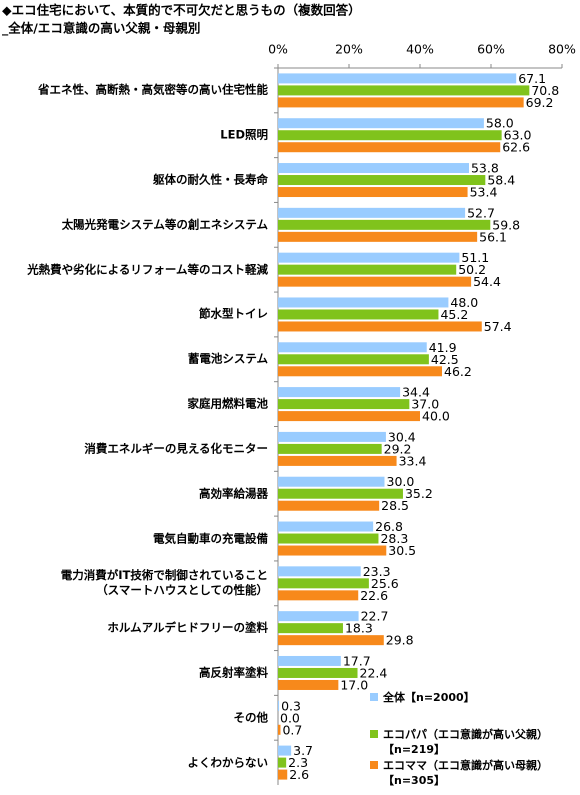  I want to click on category-label: 太陽光発電システム等の創エネシステム, so click(164, 224).